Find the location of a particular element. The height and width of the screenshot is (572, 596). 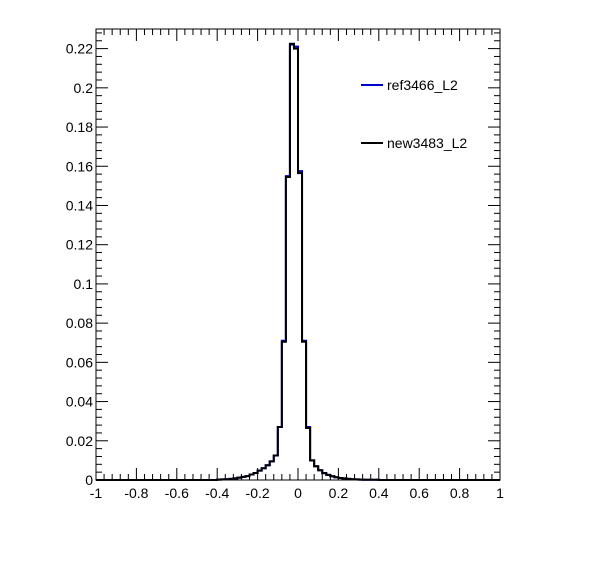

y-tick-label: 0.08 is located at coordinates (79, 323).